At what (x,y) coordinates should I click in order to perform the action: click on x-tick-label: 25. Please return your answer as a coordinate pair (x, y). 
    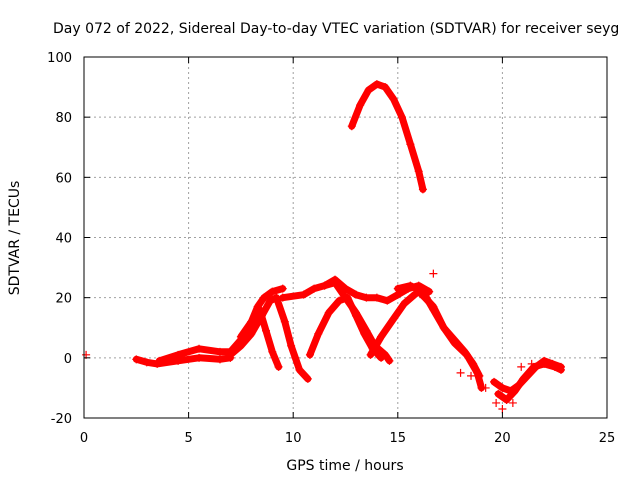
    Looking at the image, I should click on (607, 438).